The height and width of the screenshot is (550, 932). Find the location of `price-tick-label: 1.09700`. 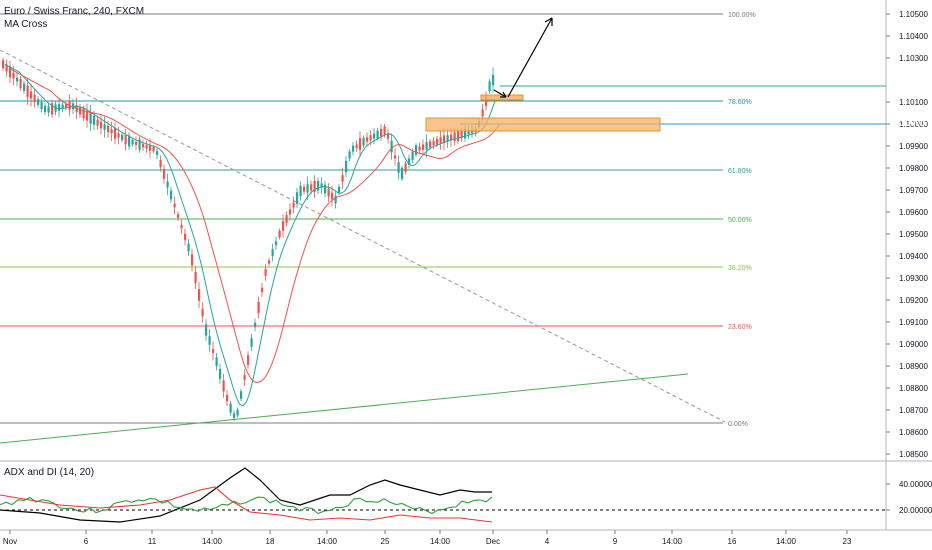

price-tick-label: 1.09700 is located at coordinates (913, 190).